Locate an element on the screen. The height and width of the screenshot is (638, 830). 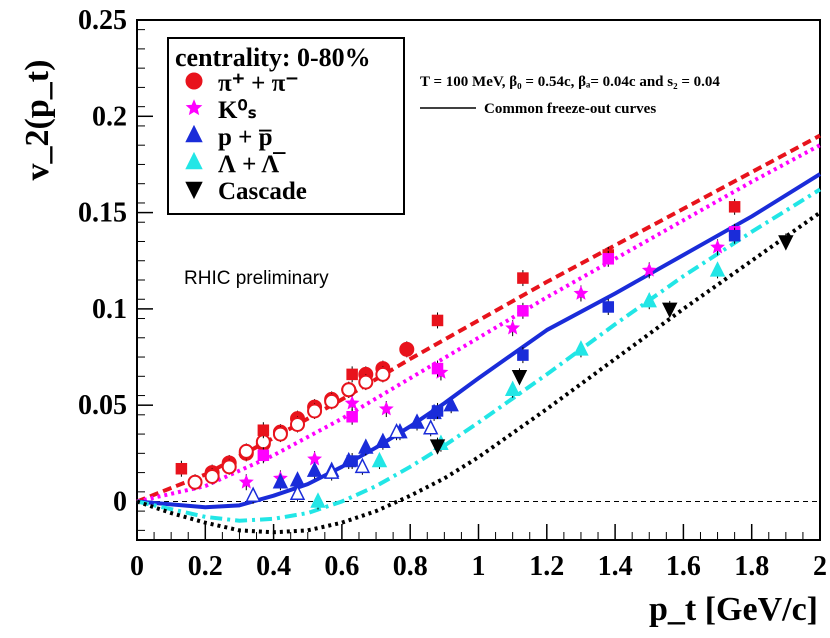
proton-legend-label: p + p̅ is located at coordinates (245, 137).